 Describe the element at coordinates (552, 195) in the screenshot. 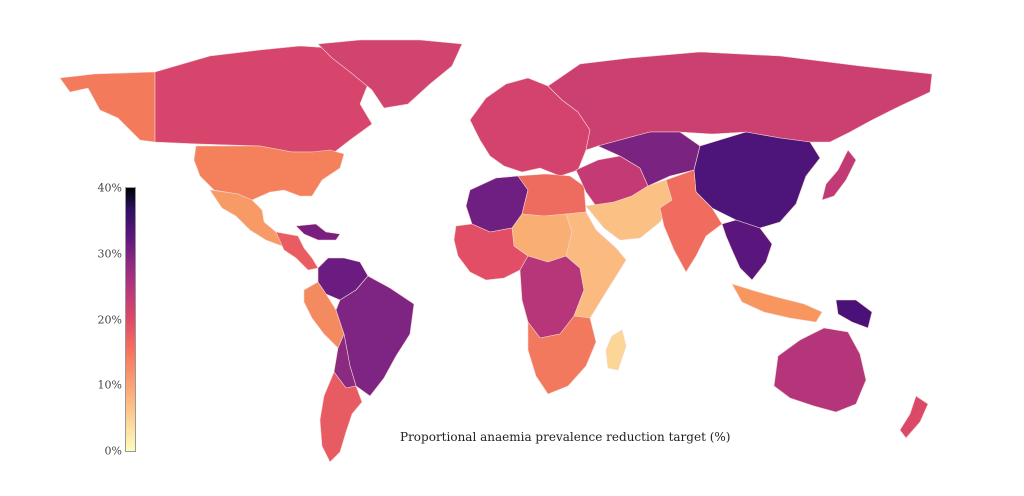

I see `region-north-africa-east` at that location.